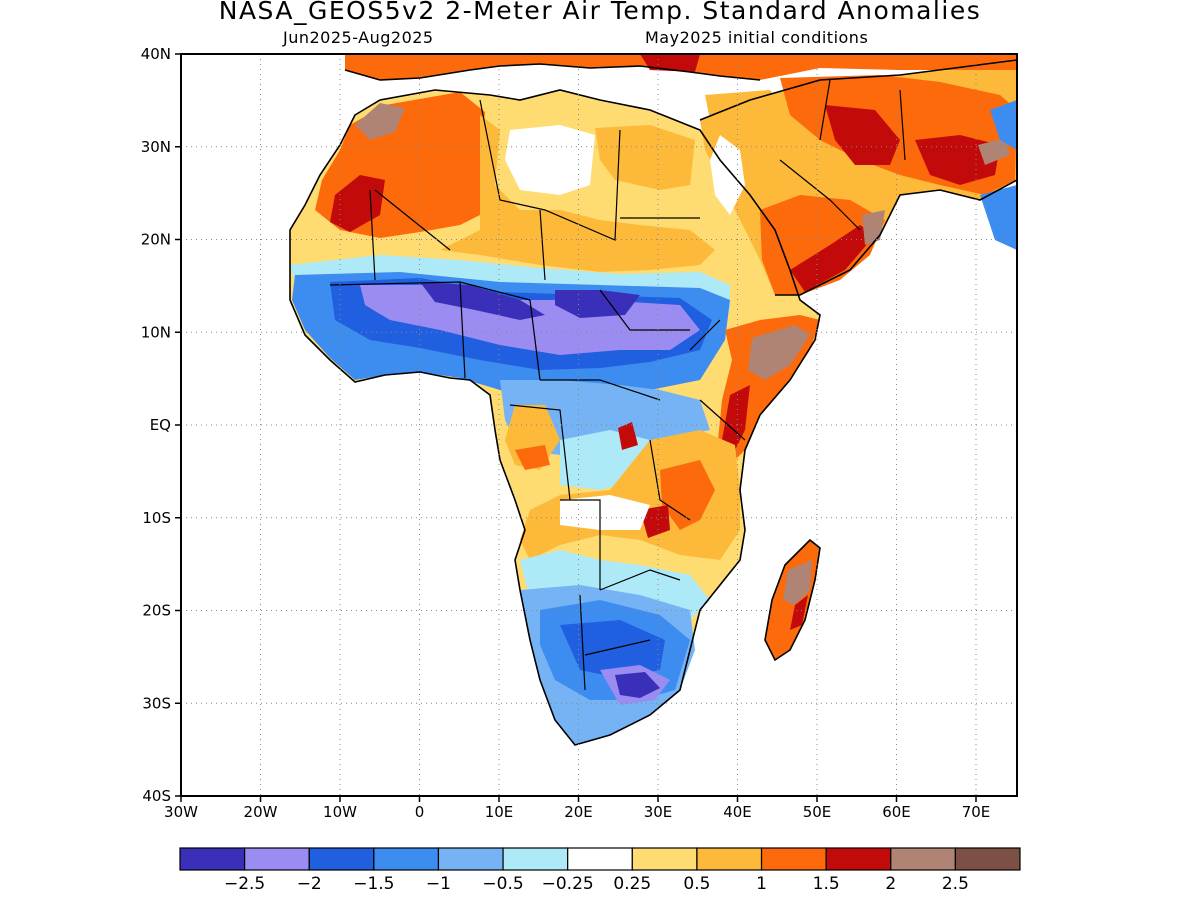  I want to click on lat-tick-label: 30N, so click(156, 147).